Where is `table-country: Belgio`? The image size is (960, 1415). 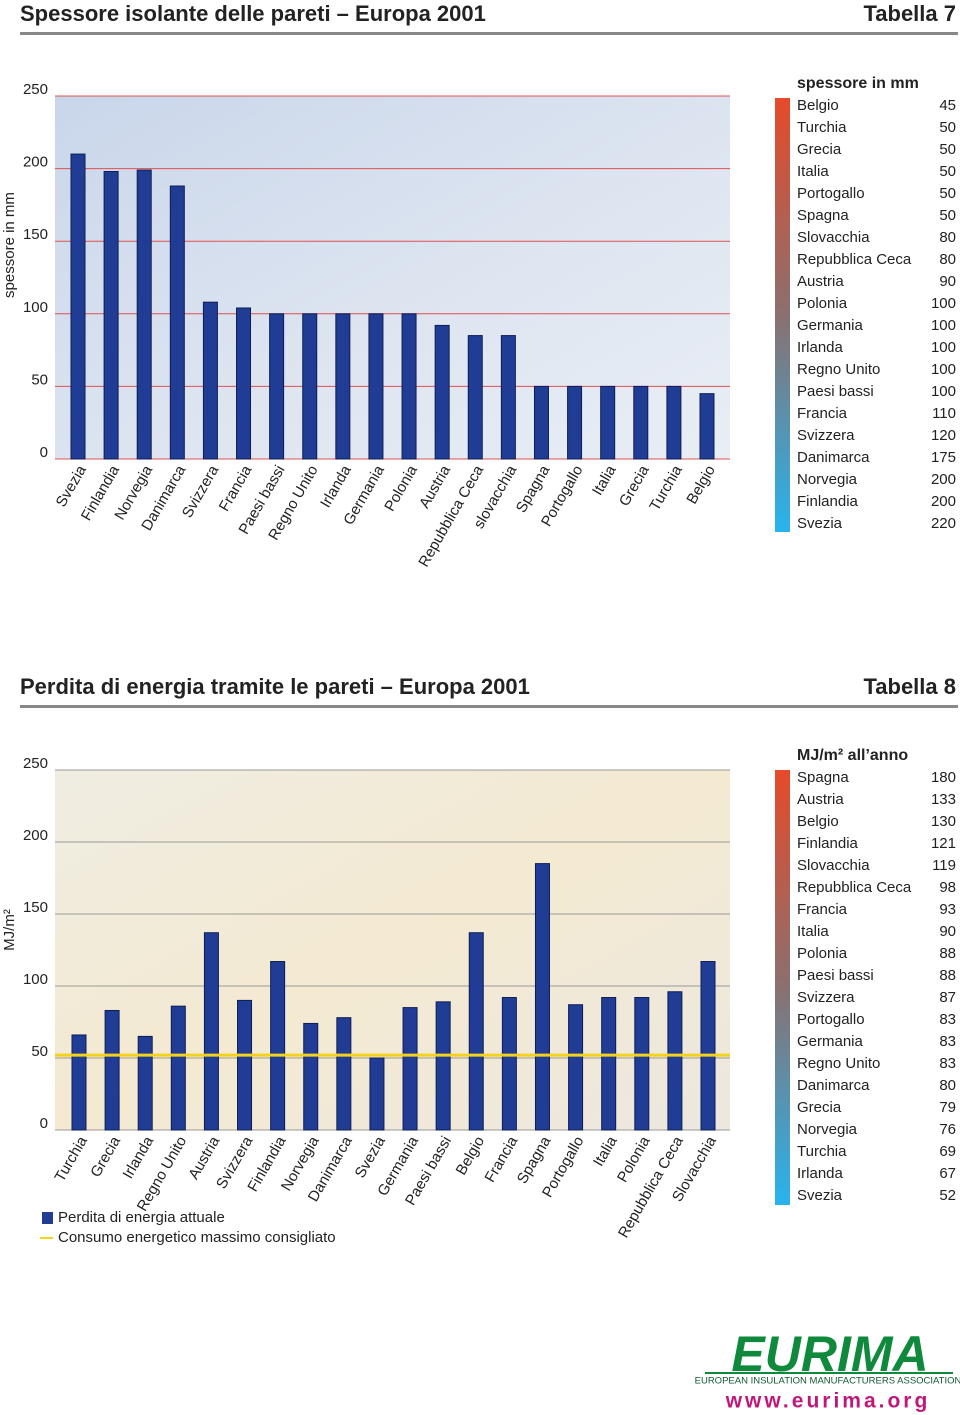 table-country: Belgio is located at coordinates (818, 821).